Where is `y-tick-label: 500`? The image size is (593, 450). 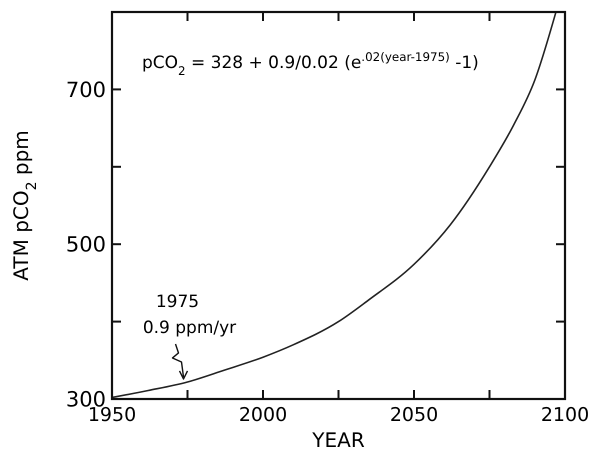 y-tick-label: 500 is located at coordinates (86, 244).